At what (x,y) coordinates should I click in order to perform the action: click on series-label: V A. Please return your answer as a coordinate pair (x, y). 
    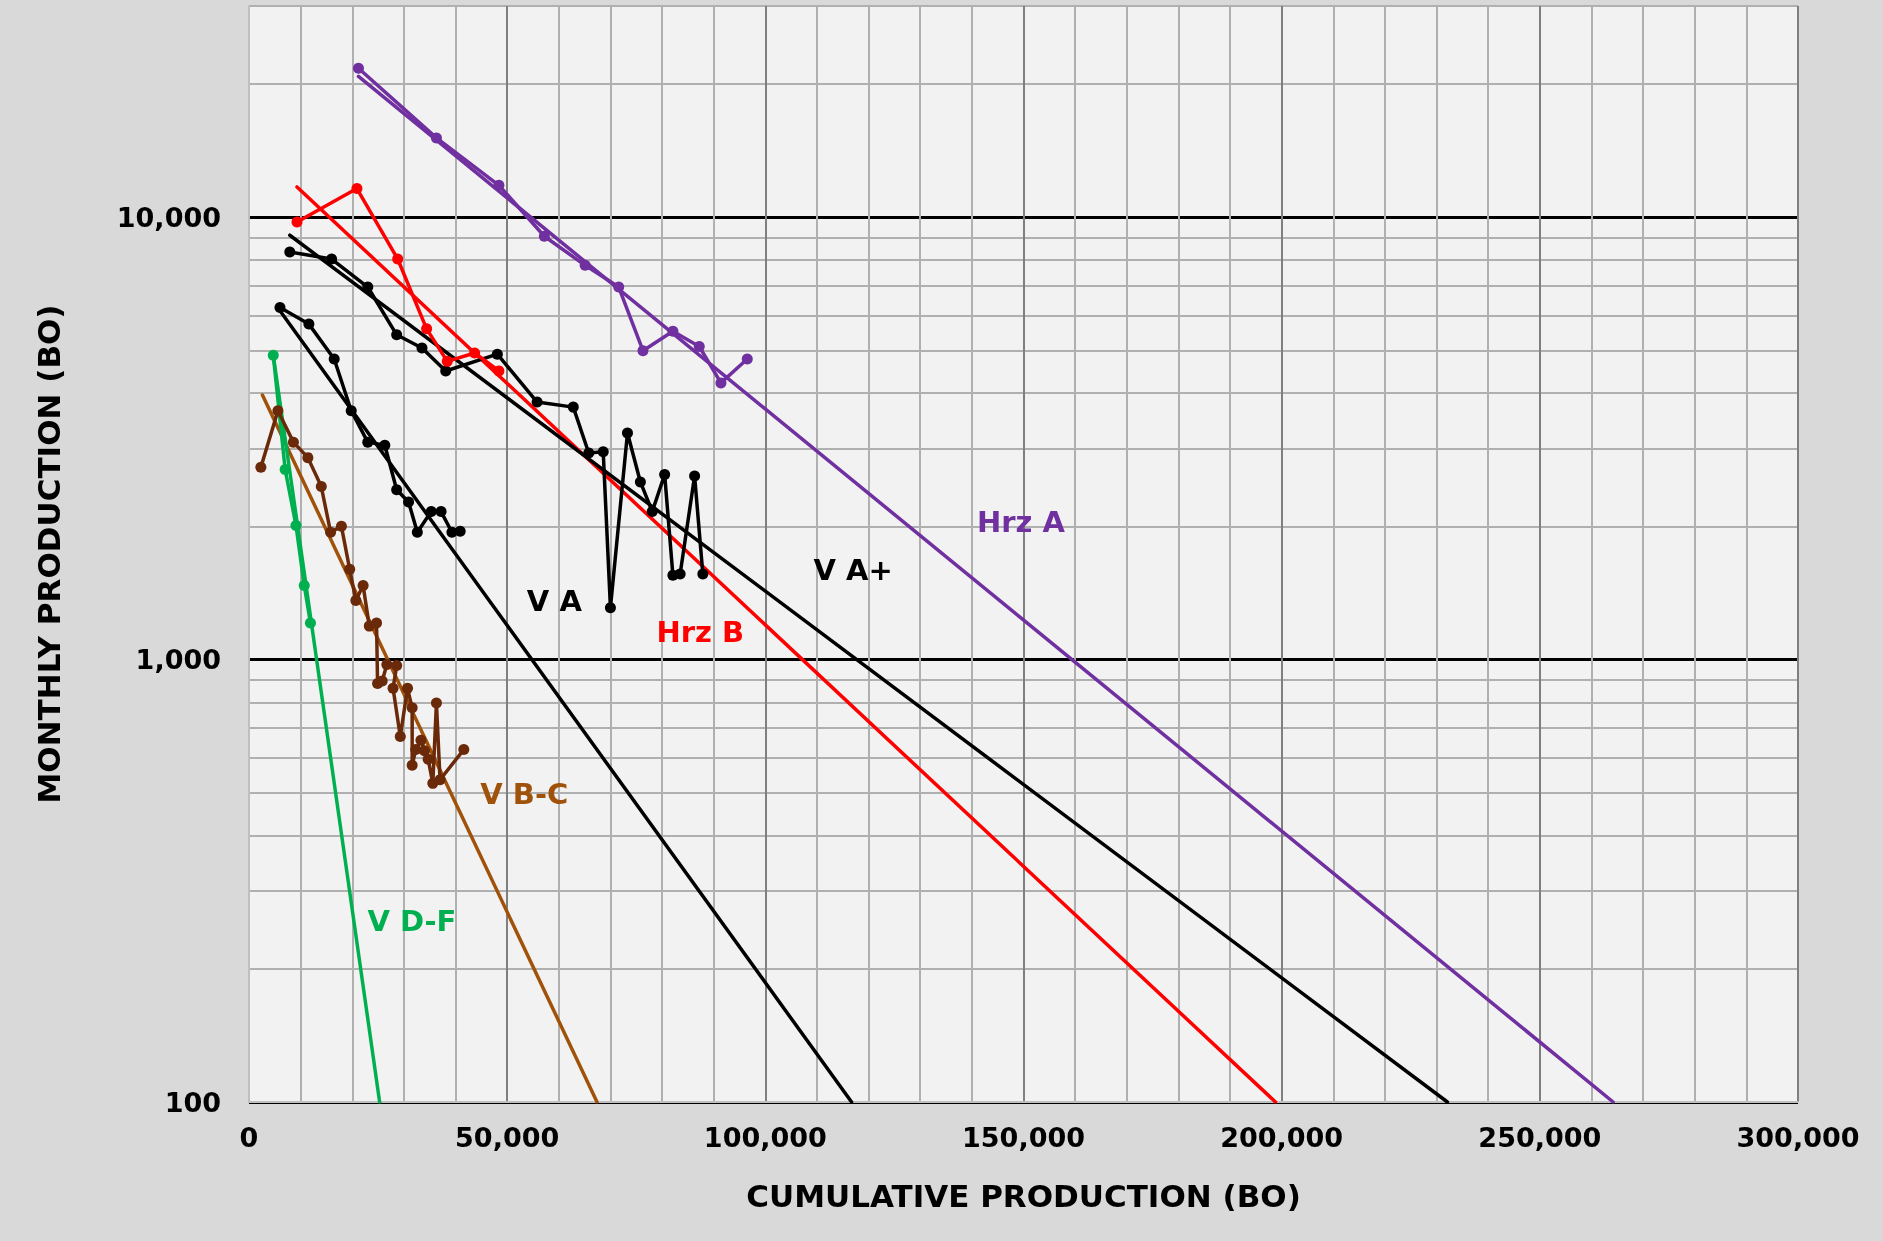
    Looking at the image, I should click on (554, 600).